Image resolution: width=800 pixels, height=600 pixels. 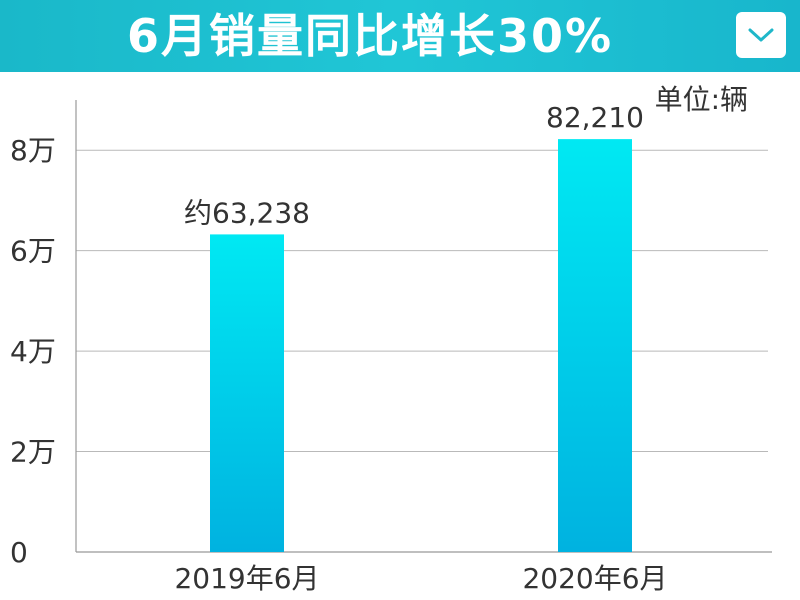 What do you see at coordinates (595, 117) in the screenshot?
I see `bar-value-label: 82,210` at bounding box center [595, 117].